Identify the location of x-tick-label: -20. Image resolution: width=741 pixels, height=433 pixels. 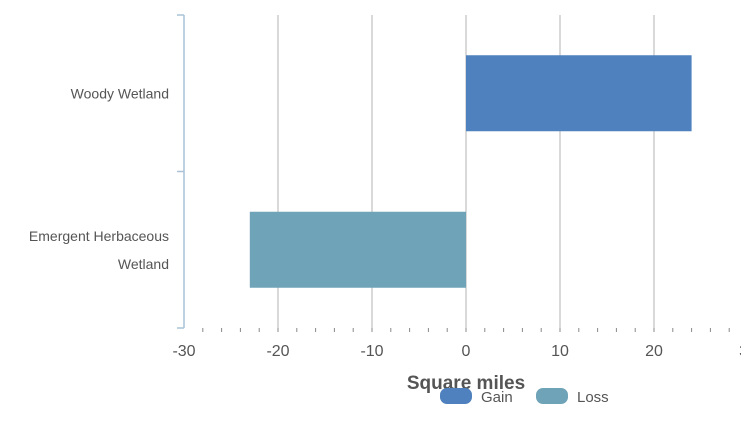
(277, 351).